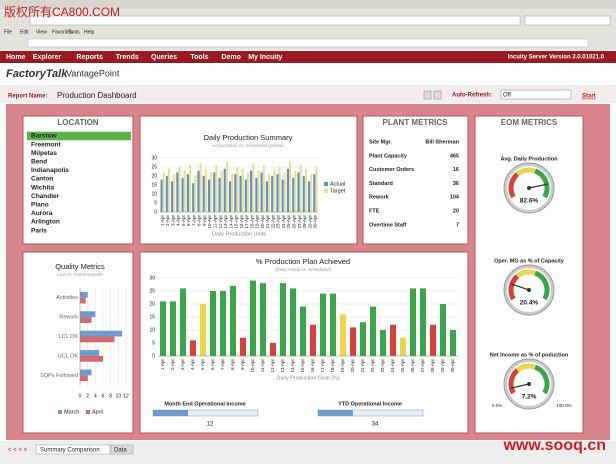  What do you see at coordinates (257, 222) in the screenshot?
I see `x-tick-label: 19-Apr` at bounding box center [257, 222].